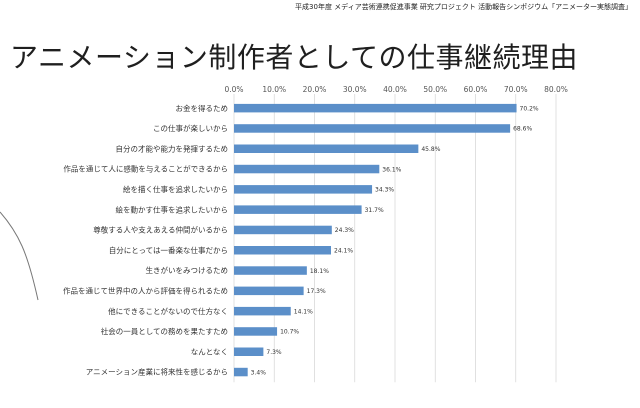 Image resolution: width=640 pixels, height=408 pixels. Describe the element at coordinates (168, 311) in the screenshot. I see `category-label: 他にできることがないので仕方なく` at that location.